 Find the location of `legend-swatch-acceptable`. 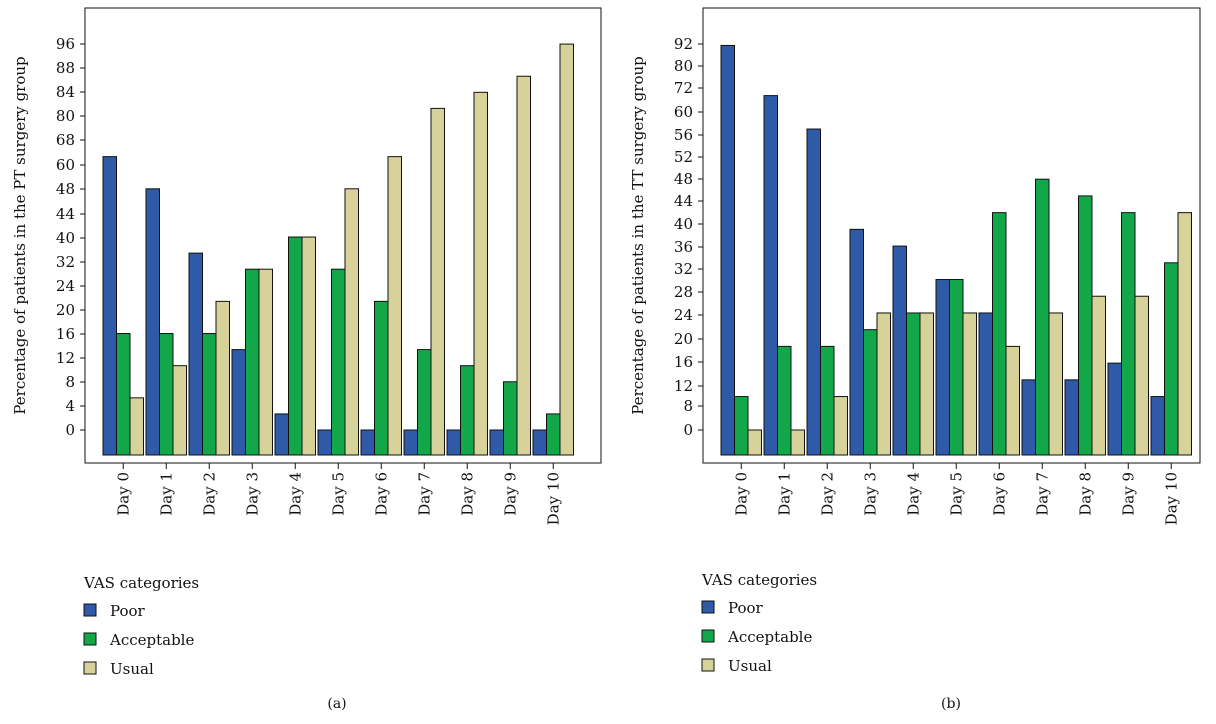

legend-swatch-acceptable is located at coordinates (708, 636).